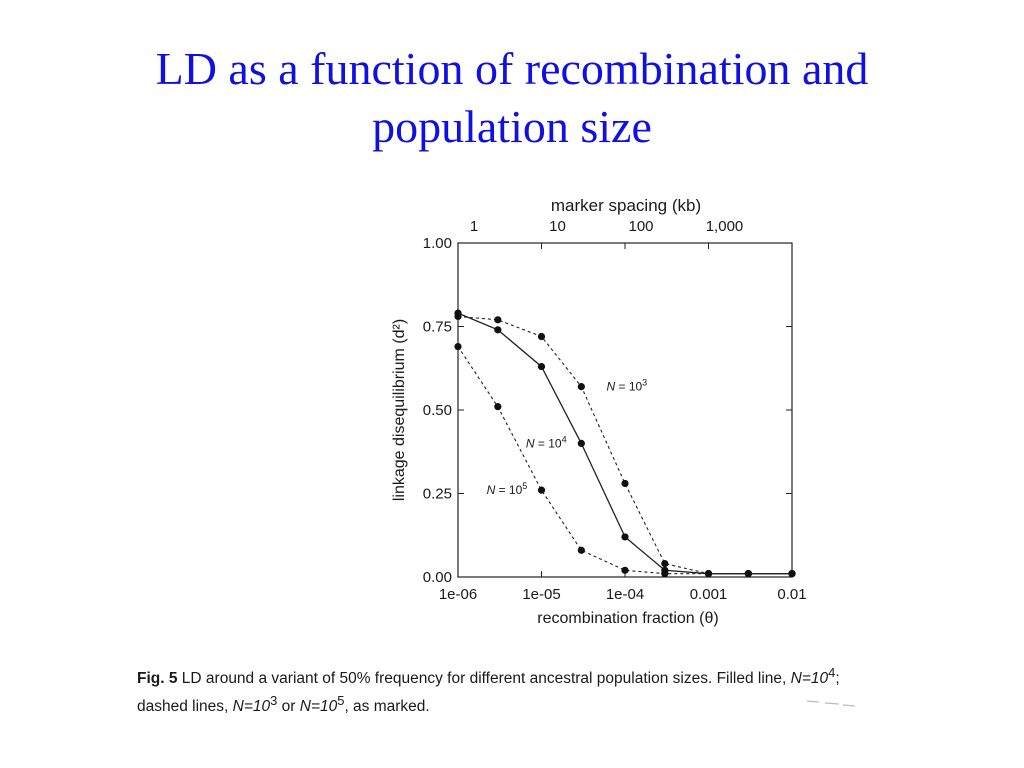 This screenshot has width=1024, height=768. What do you see at coordinates (627, 618) in the screenshot?
I see `x-axis-title: recombination fraction (θ)` at bounding box center [627, 618].